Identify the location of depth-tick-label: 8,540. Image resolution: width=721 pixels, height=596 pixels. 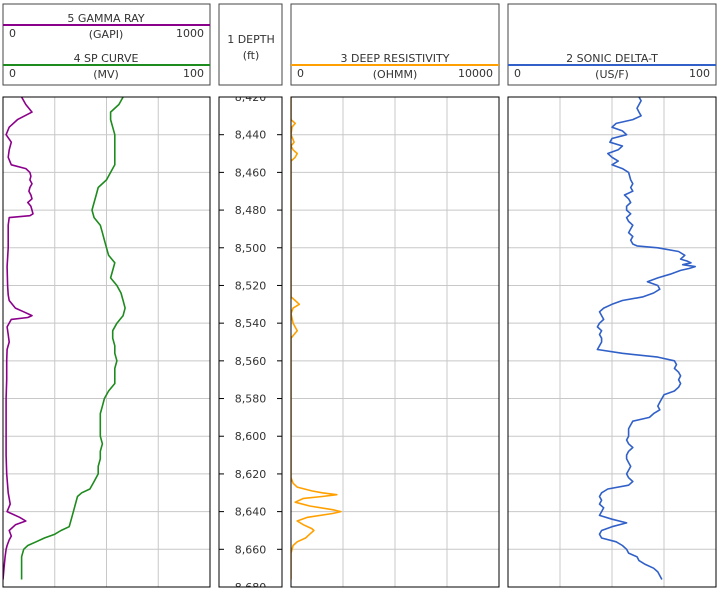
(251, 323).